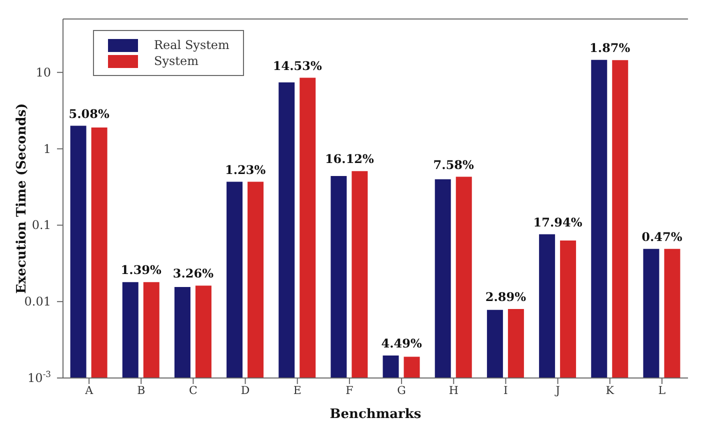  What do you see at coordinates (297, 65) in the screenshot?
I see `annotation: 14.53%` at bounding box center [297, 65].